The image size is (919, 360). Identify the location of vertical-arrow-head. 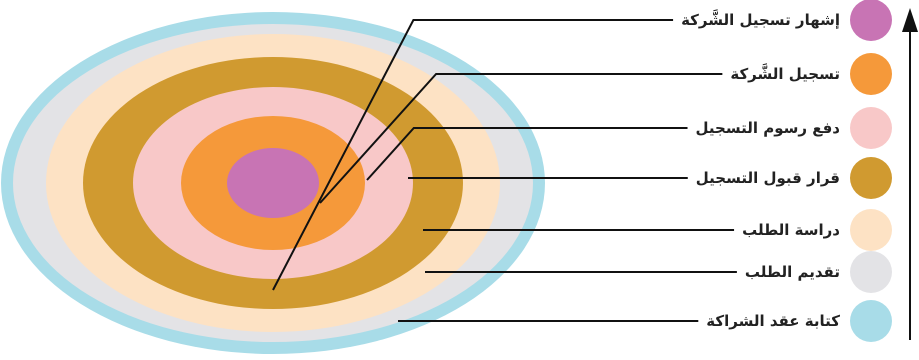
(910, 20).